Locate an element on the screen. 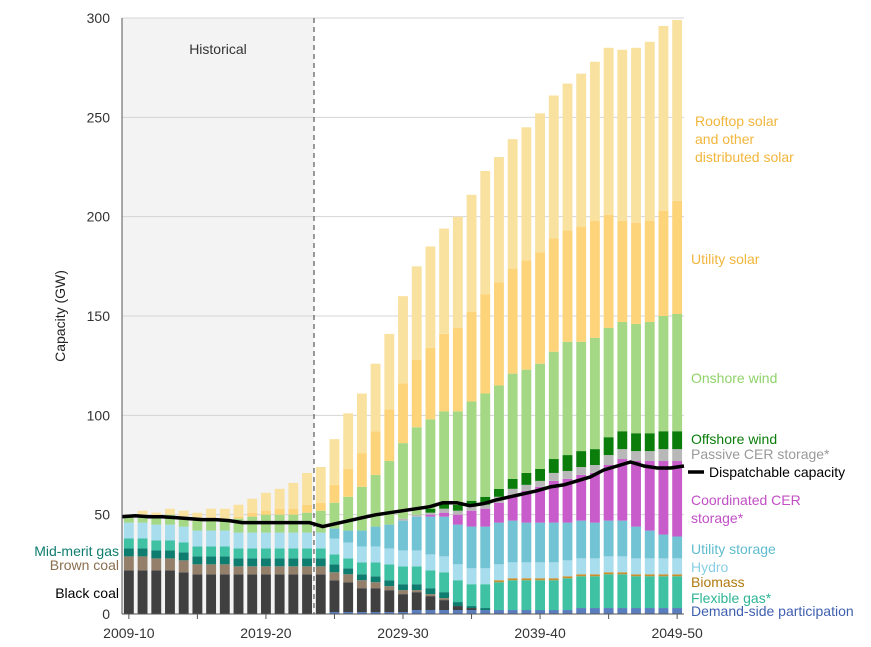 The image size is (871, 647). bar-segment: Onshore wind 2030-31: 44 is located at coordinates (416, 471).